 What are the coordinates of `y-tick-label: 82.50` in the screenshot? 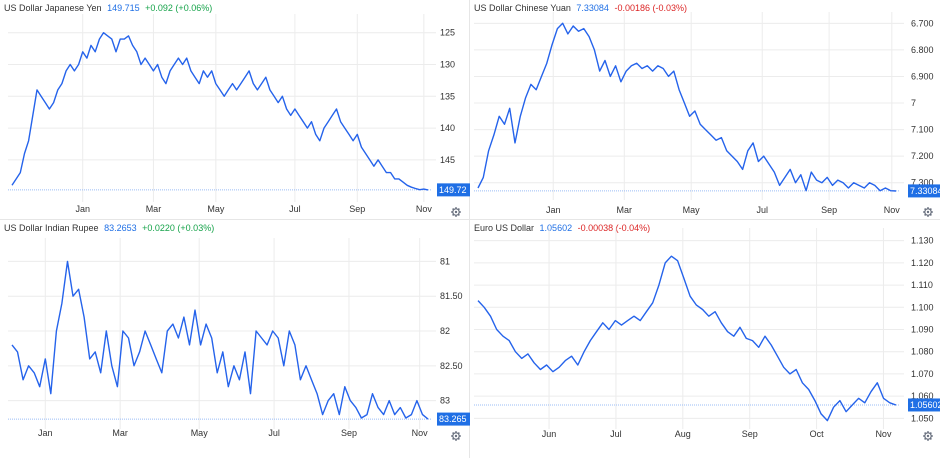 It's located at (451, 366).